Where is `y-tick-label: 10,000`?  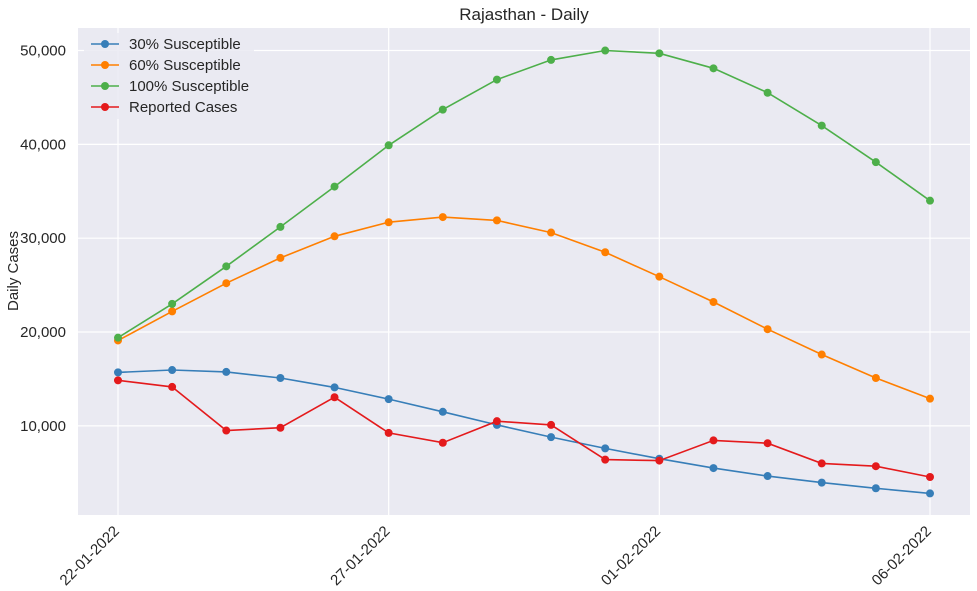
y-tick-label: 10,000 is located at coordinates (43, 426).